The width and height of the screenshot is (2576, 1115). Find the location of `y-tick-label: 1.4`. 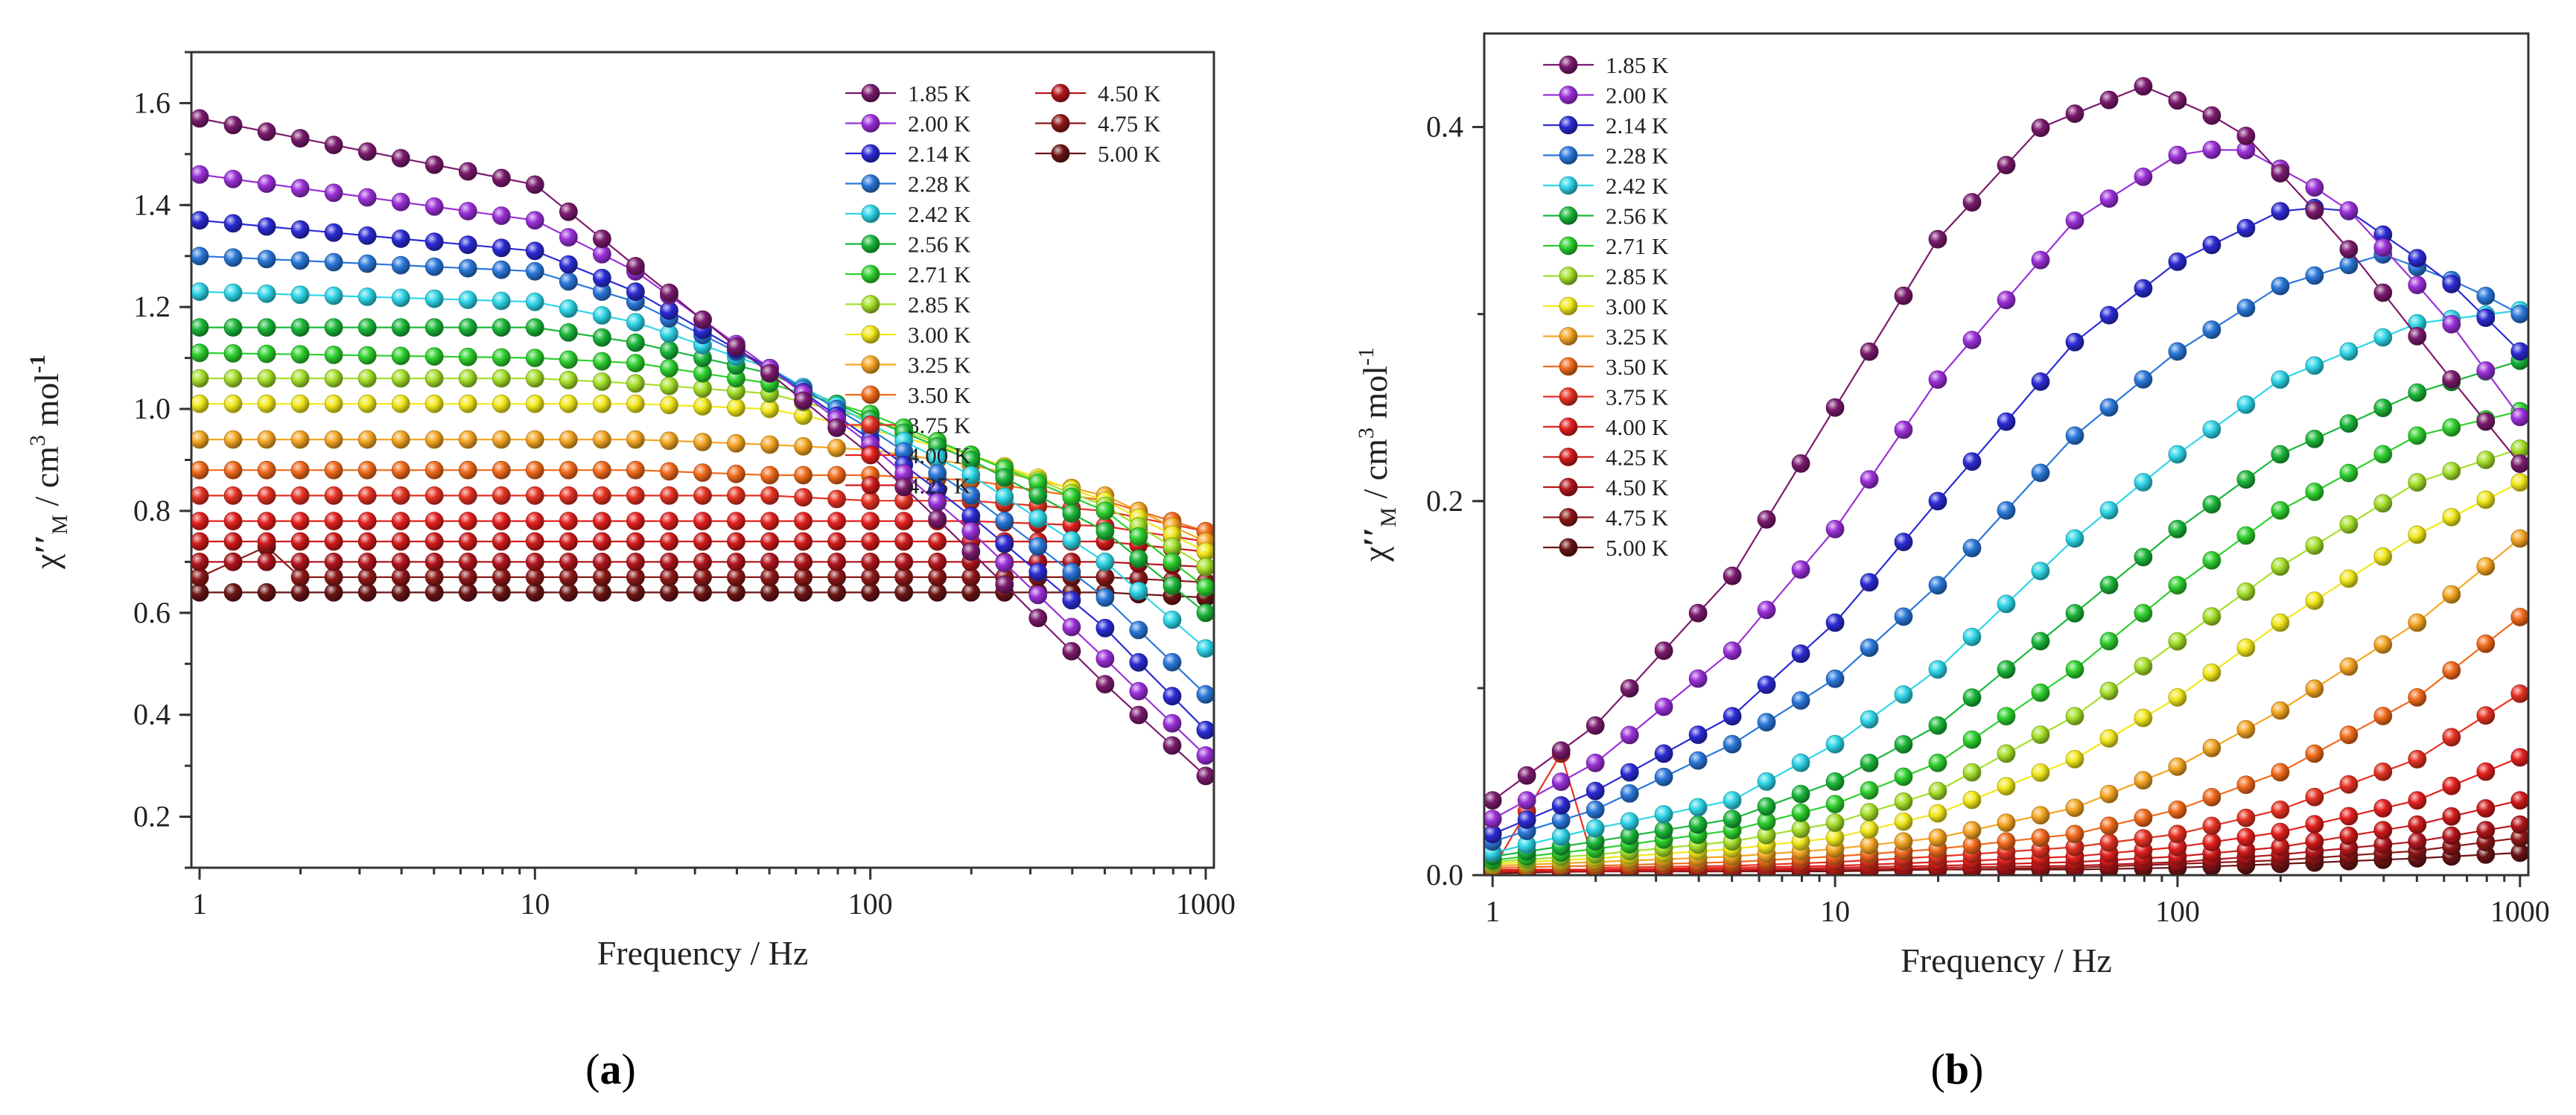

y-tick-label: 1.4 is located at coordinates (152, 205).